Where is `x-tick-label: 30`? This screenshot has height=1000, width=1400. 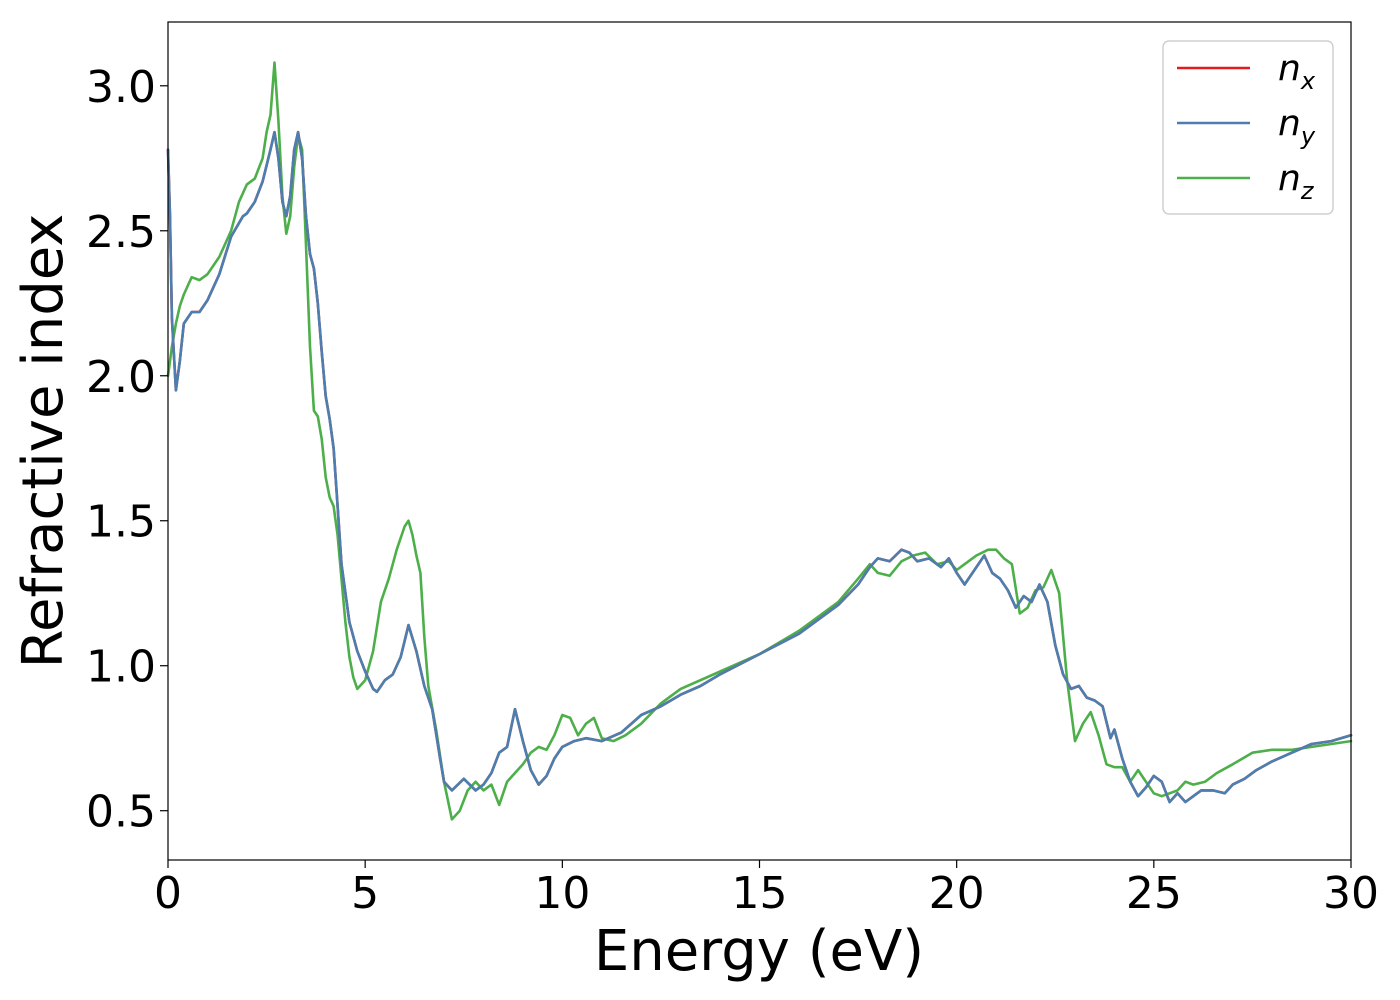 x-tick-label: 30 is located at coordinates (1351, 893).